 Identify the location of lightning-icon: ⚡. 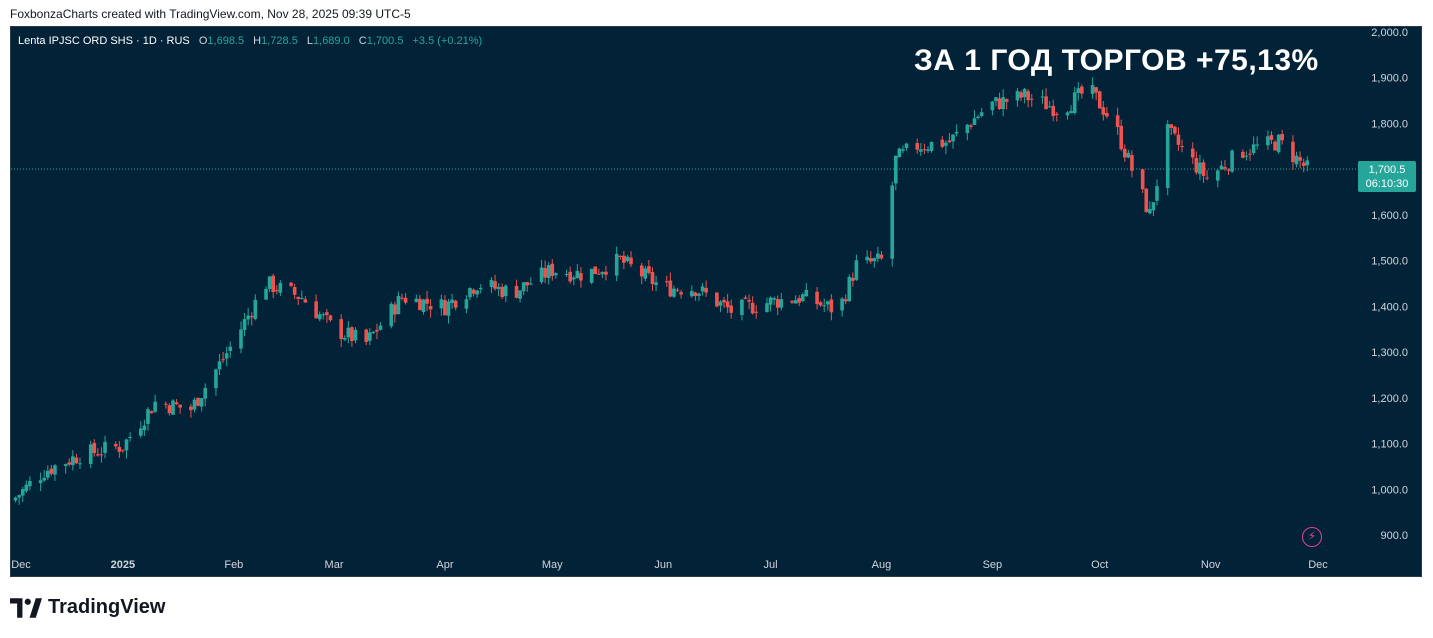
(1312, 537).